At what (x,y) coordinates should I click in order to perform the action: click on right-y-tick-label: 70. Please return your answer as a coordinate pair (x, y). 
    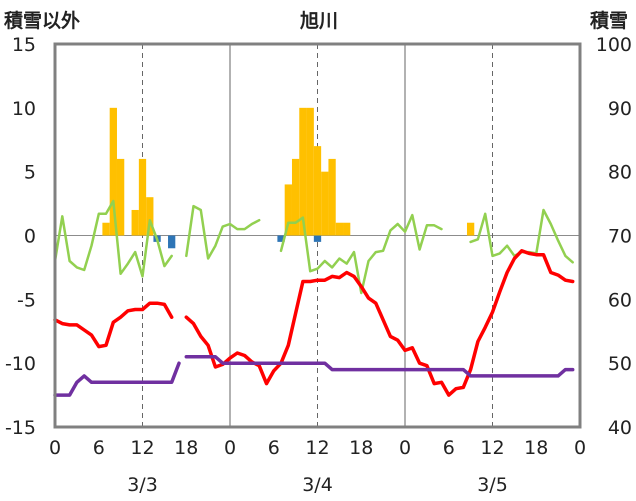
    Looking at the image, I should click on (620, 237).